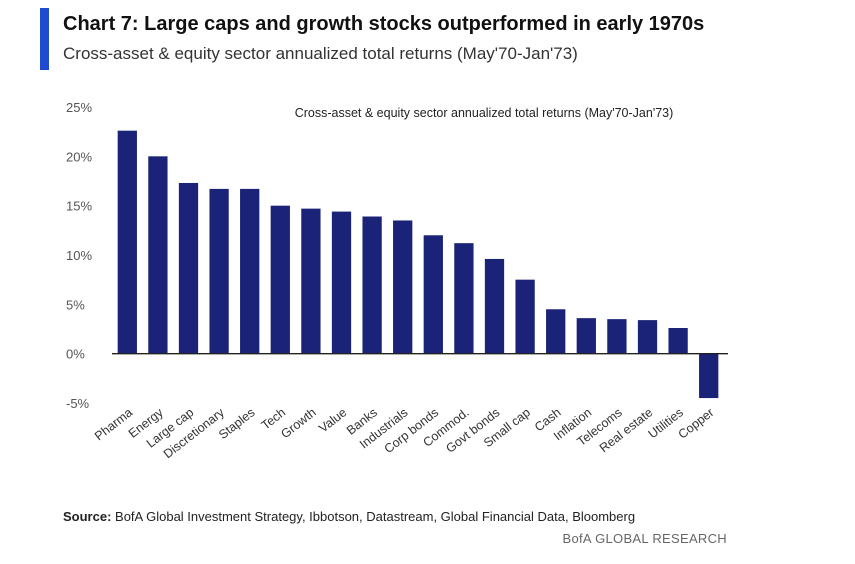  Describe the element at coordinates (113, 424) in the screenshot. I see `x-tick-label: Pharma` at that location.